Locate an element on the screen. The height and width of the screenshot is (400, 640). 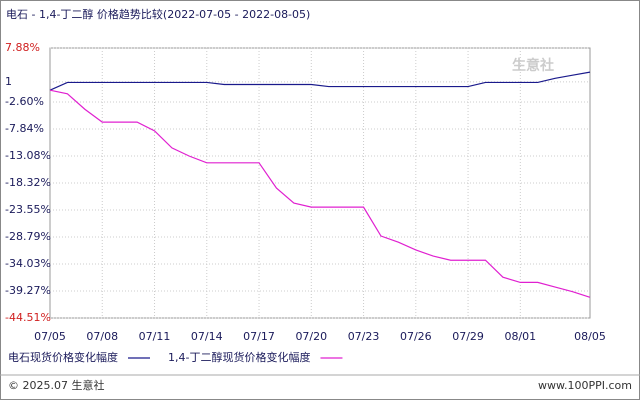
x-tick-label: 07/11 is located at coordinates (155, 336).